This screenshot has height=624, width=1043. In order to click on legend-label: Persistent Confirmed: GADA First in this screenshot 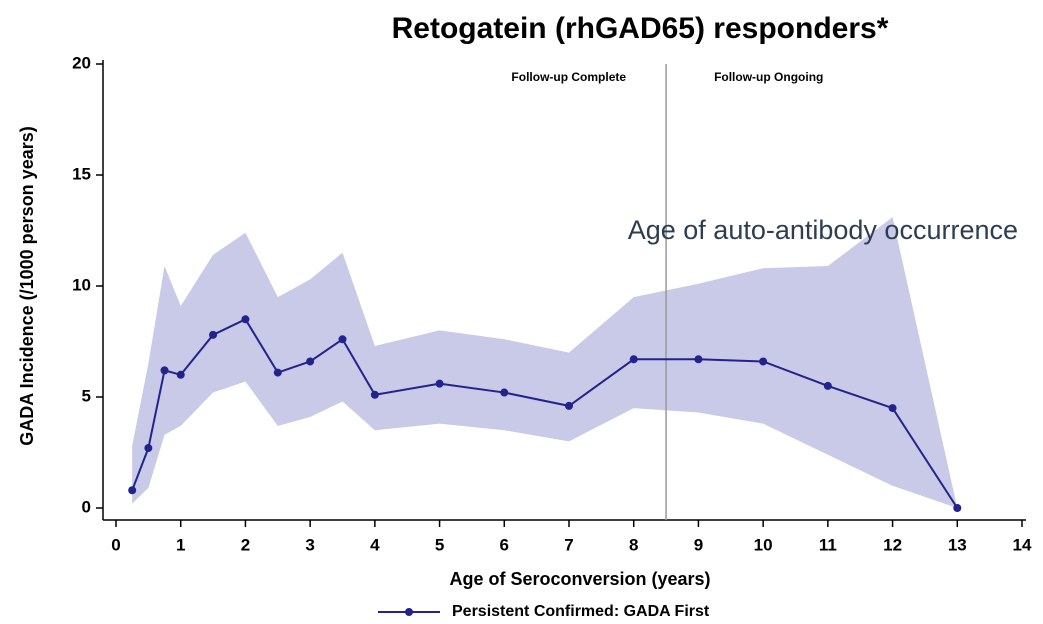, I will do `click(581, 611)`.